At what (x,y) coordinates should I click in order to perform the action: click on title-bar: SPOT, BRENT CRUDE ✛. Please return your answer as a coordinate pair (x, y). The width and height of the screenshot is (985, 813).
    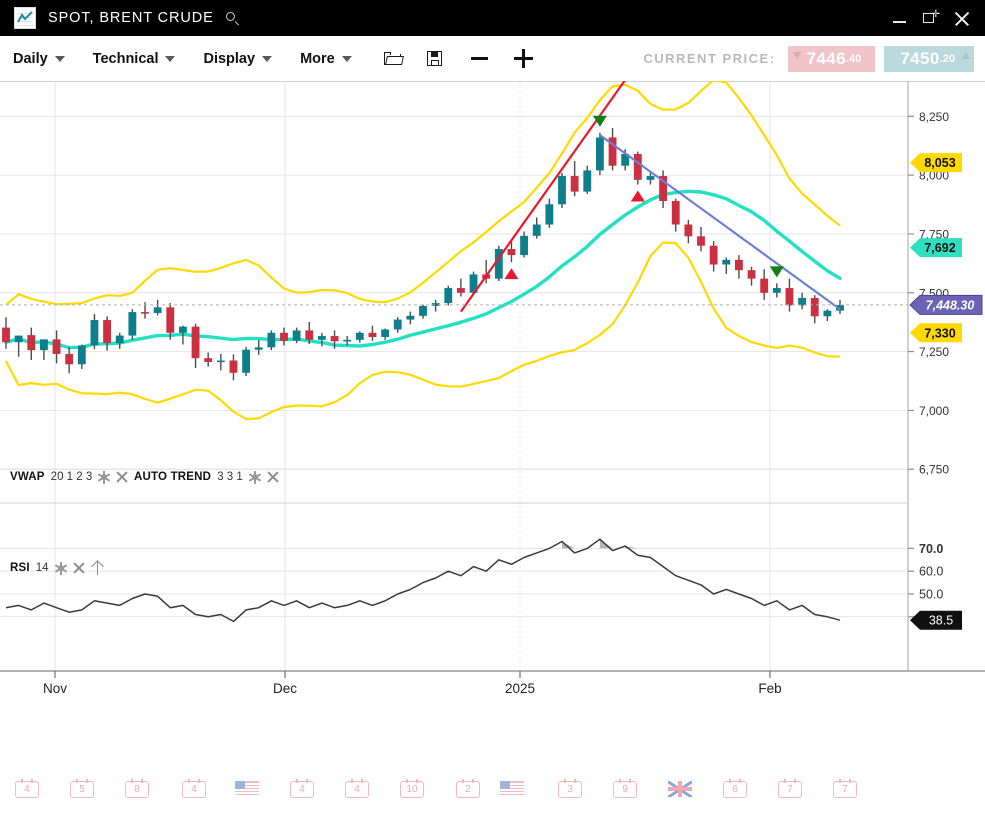
    Looking at the image, I should click on (492, 18).